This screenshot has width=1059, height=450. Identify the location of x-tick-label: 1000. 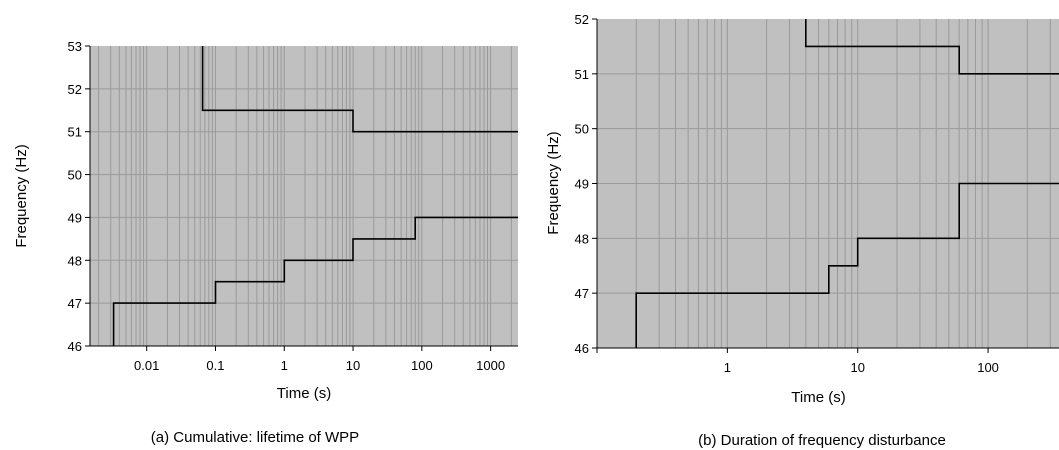
(490, 365).